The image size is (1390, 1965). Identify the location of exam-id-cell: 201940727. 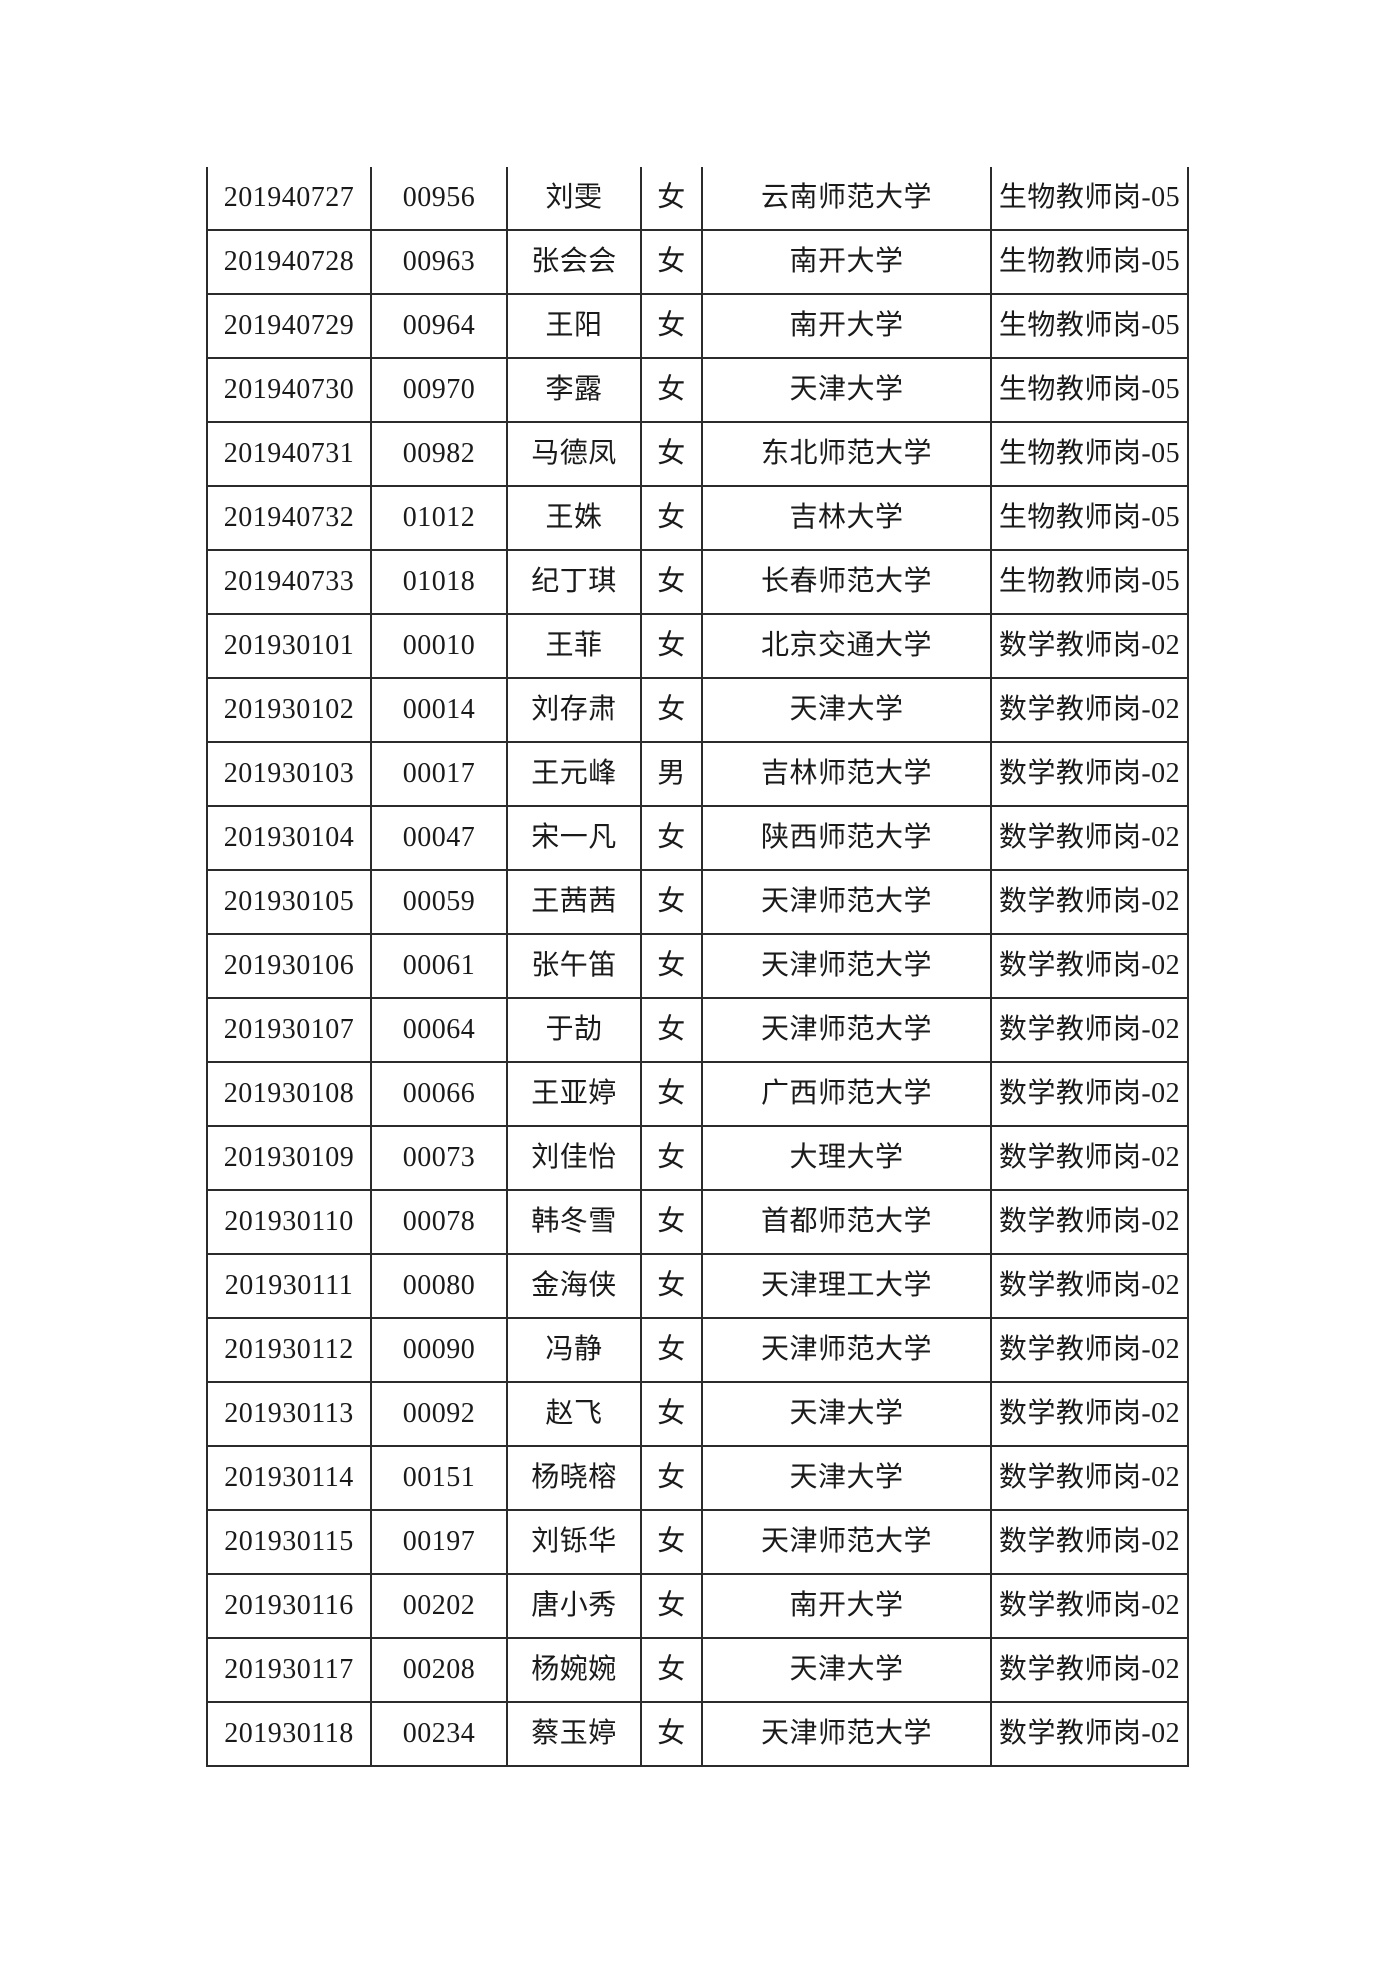
(289, 199).